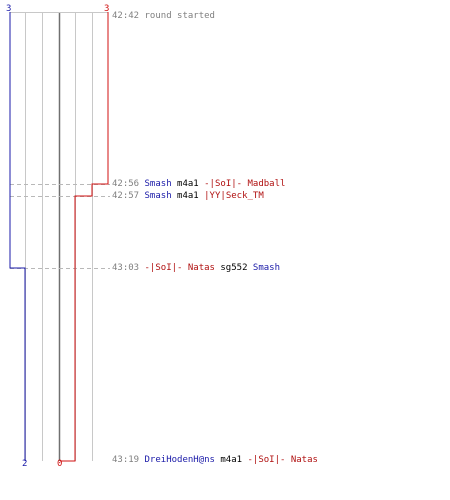 The image size is (450, 500). Describe the element at coordinates (126, 460) in the screenshot. I see `event-time: 43:19` at that location.